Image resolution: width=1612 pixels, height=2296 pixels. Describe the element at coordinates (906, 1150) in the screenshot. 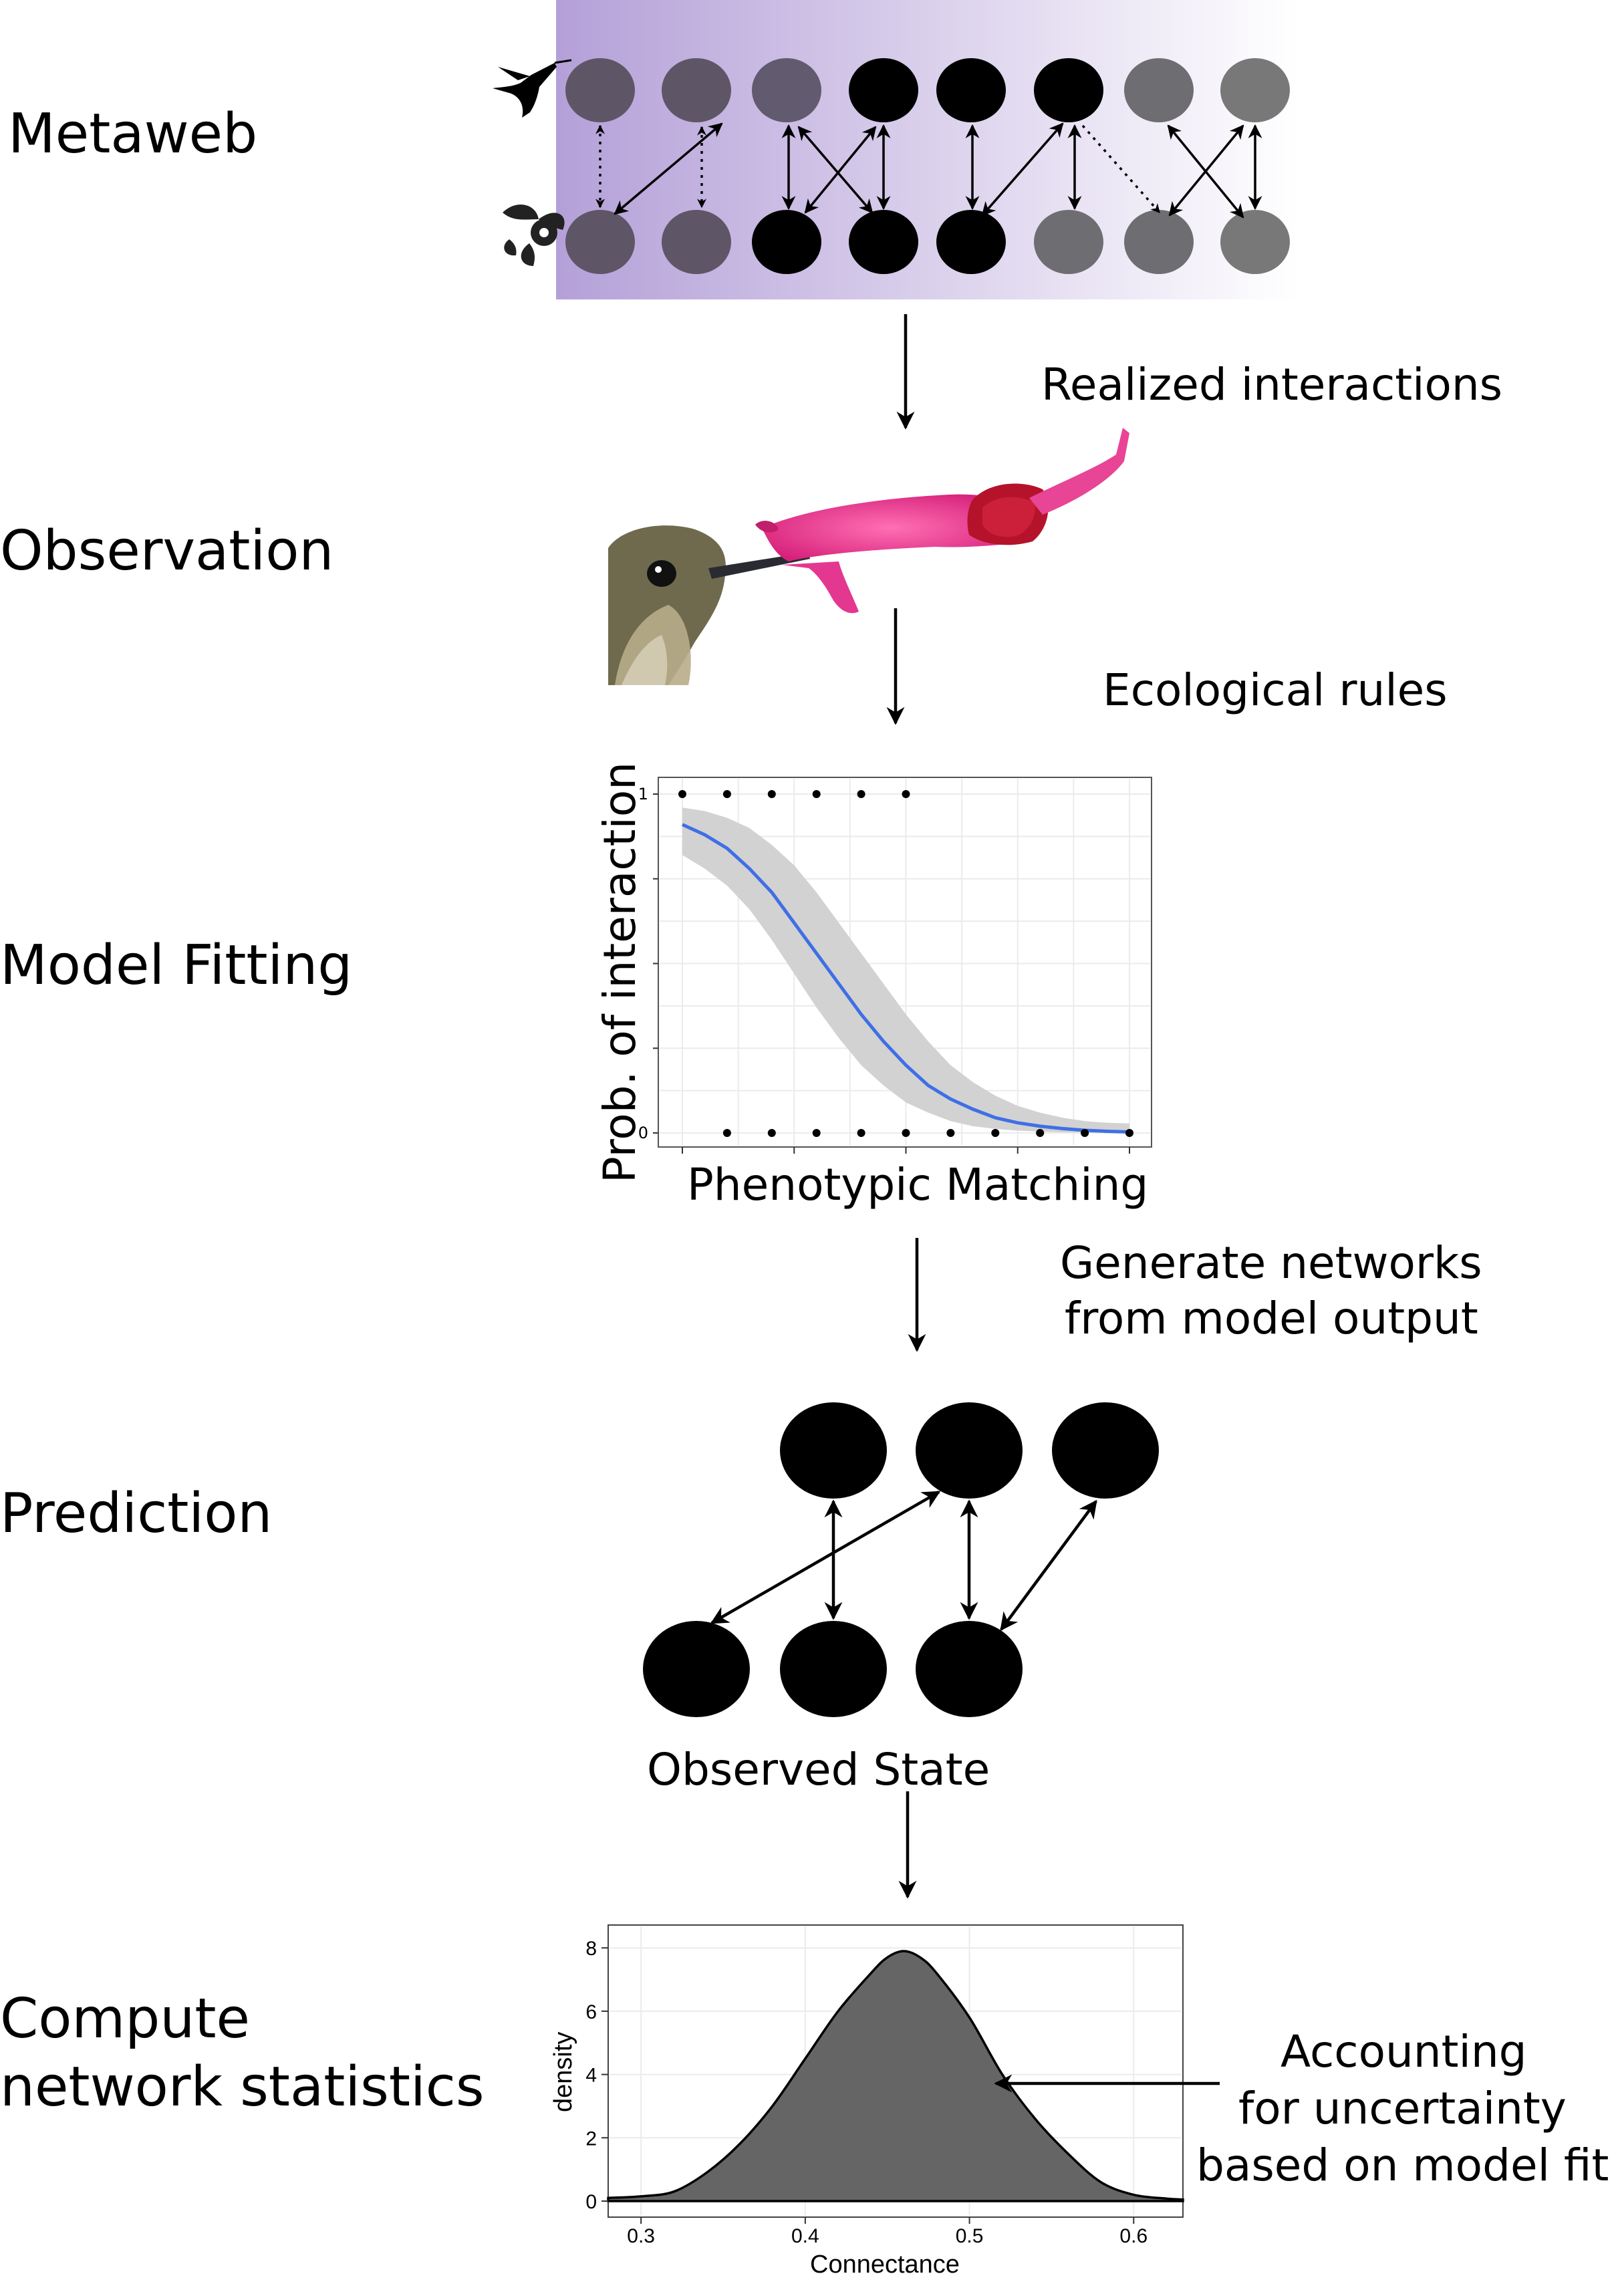

I see `fit-x-ticks` at that location.